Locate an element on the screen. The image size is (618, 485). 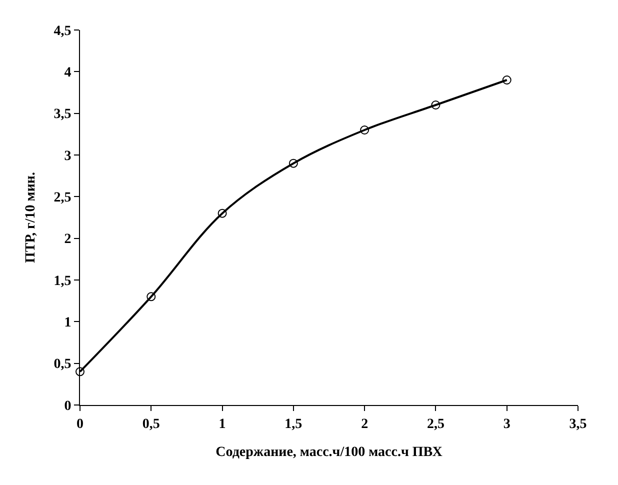
x-tick-label: 3,5 is located at coordinates (578, 424).